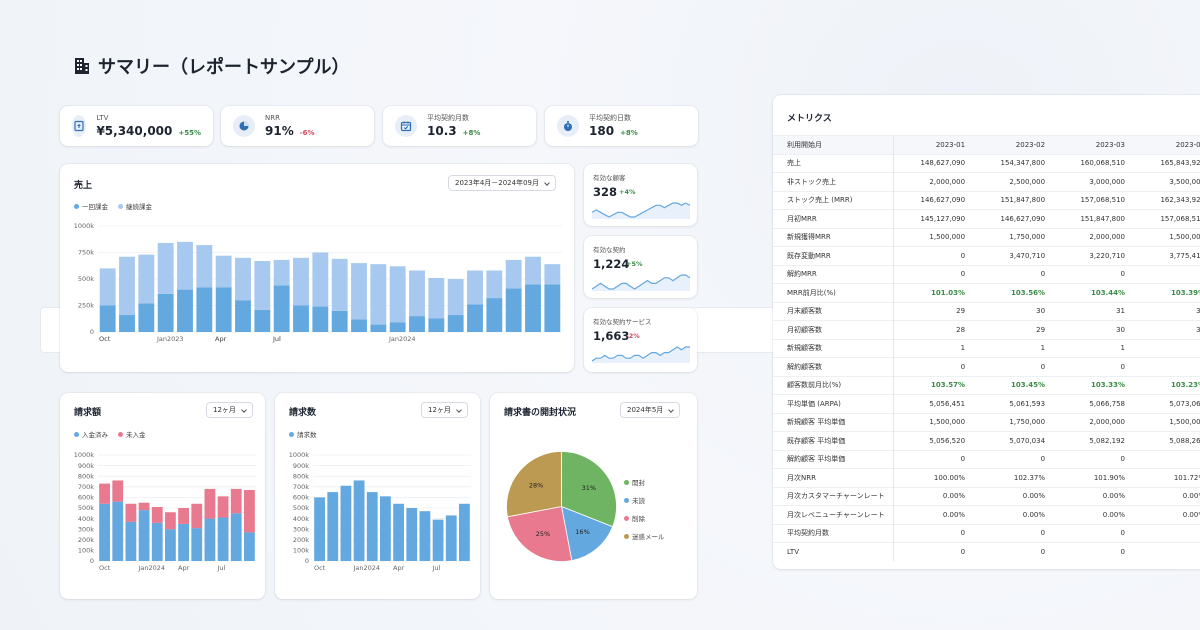 This screenshot has width=1200, height=630. What do you see at coordinates (648, 537) in the screenshot?
I see `legend-label: 迷惑メール` at bounding box center [648, 537].